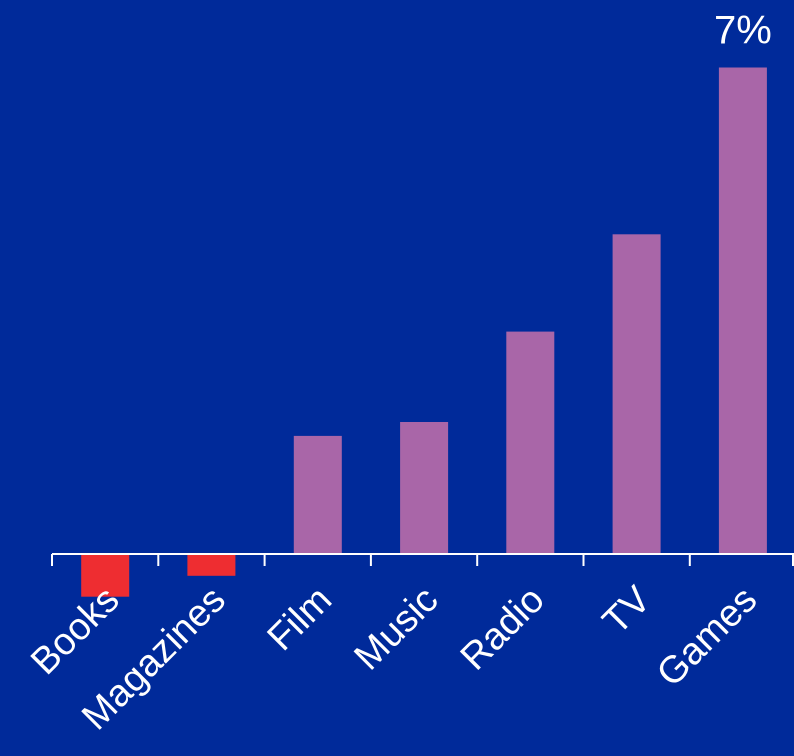  What do you see at coordinates (422, 559) in the screenshot?
I see `x-axis` at bounding box center [422, 559].